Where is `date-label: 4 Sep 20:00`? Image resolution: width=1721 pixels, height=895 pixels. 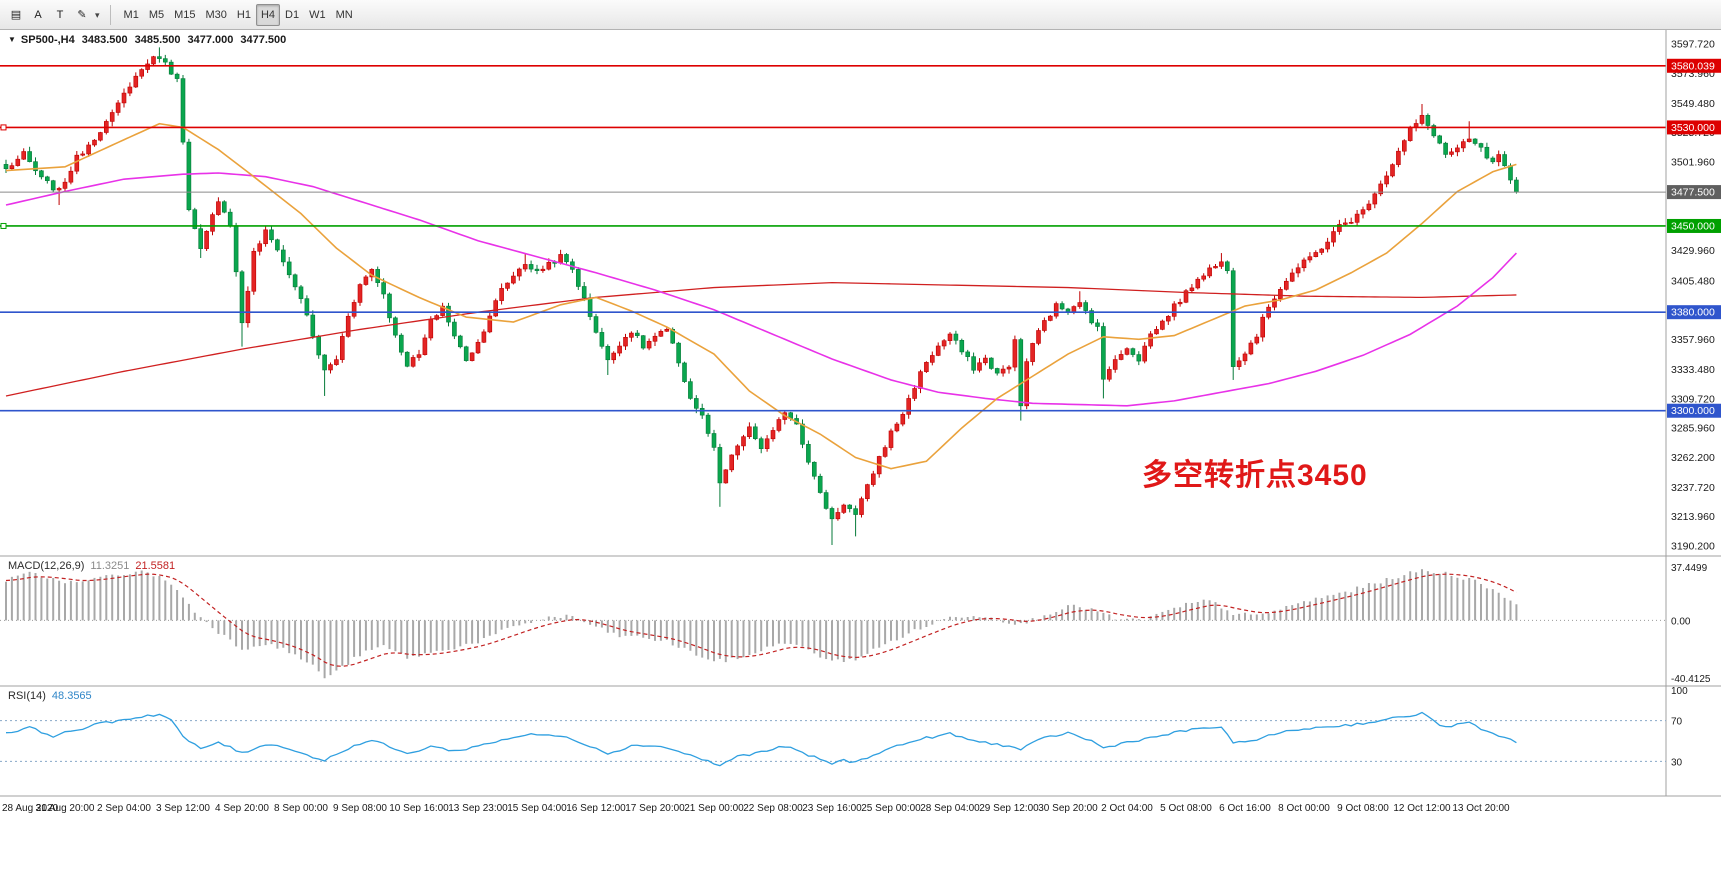
date-label: 4 Sep 20:00 is located at coordinates (242, 808).